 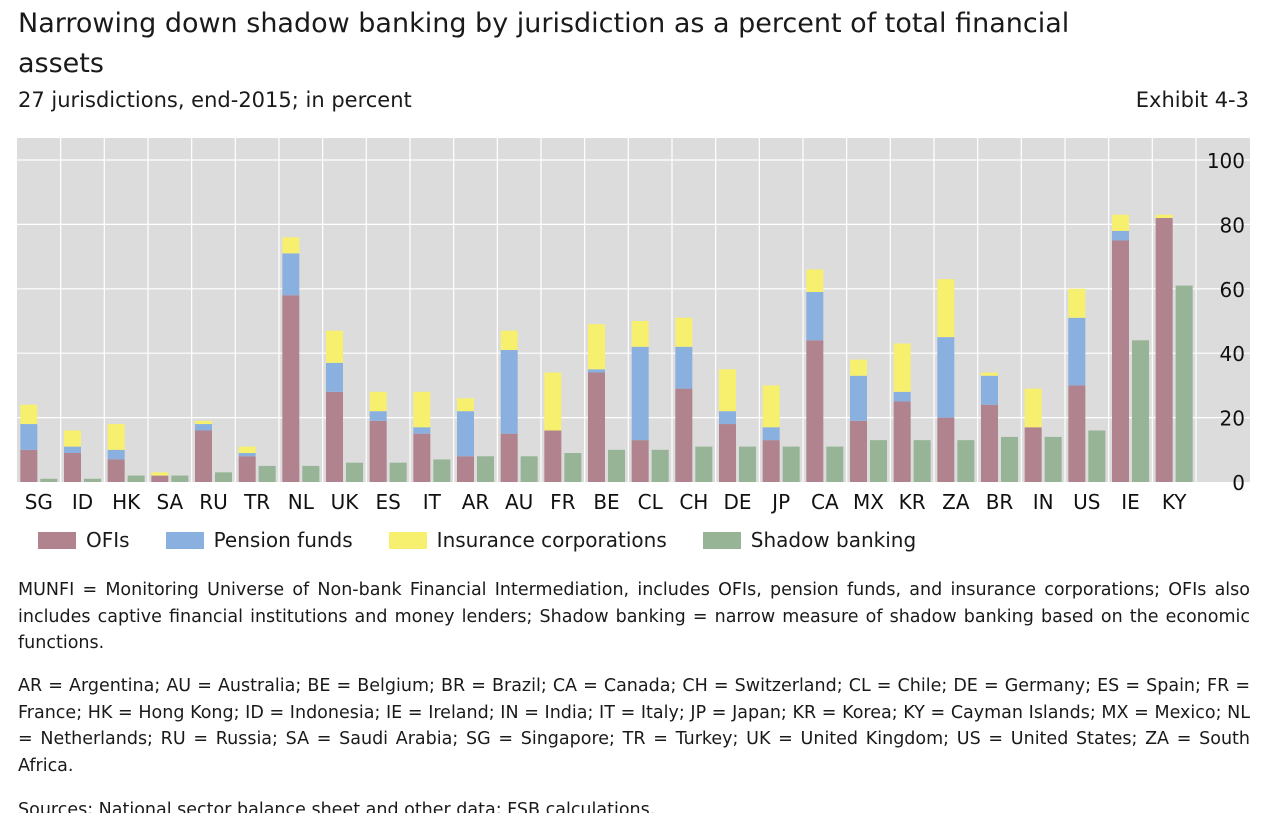 What do you see at coordinates (825, 502) in the screenshot?
I see `x-tick-label-ca: CA` at bounding box center [825, 502].